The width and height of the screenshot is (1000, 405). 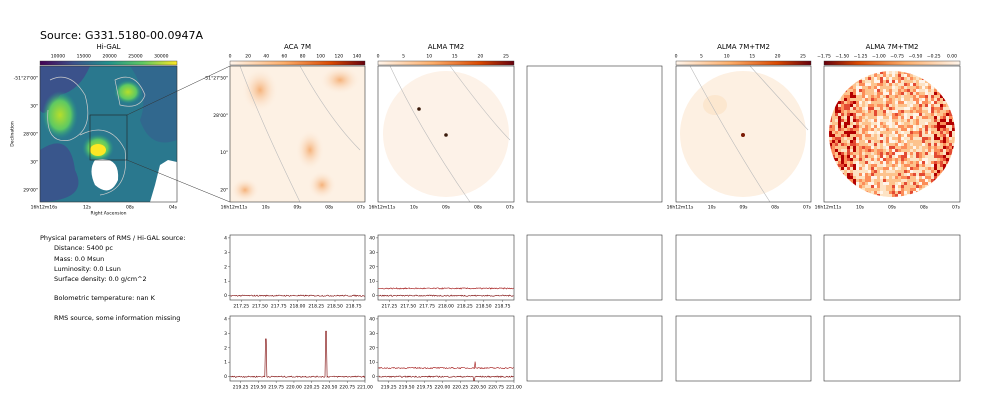 I want to click on y-tick-label: 28'00", so click(x=220, y=116).